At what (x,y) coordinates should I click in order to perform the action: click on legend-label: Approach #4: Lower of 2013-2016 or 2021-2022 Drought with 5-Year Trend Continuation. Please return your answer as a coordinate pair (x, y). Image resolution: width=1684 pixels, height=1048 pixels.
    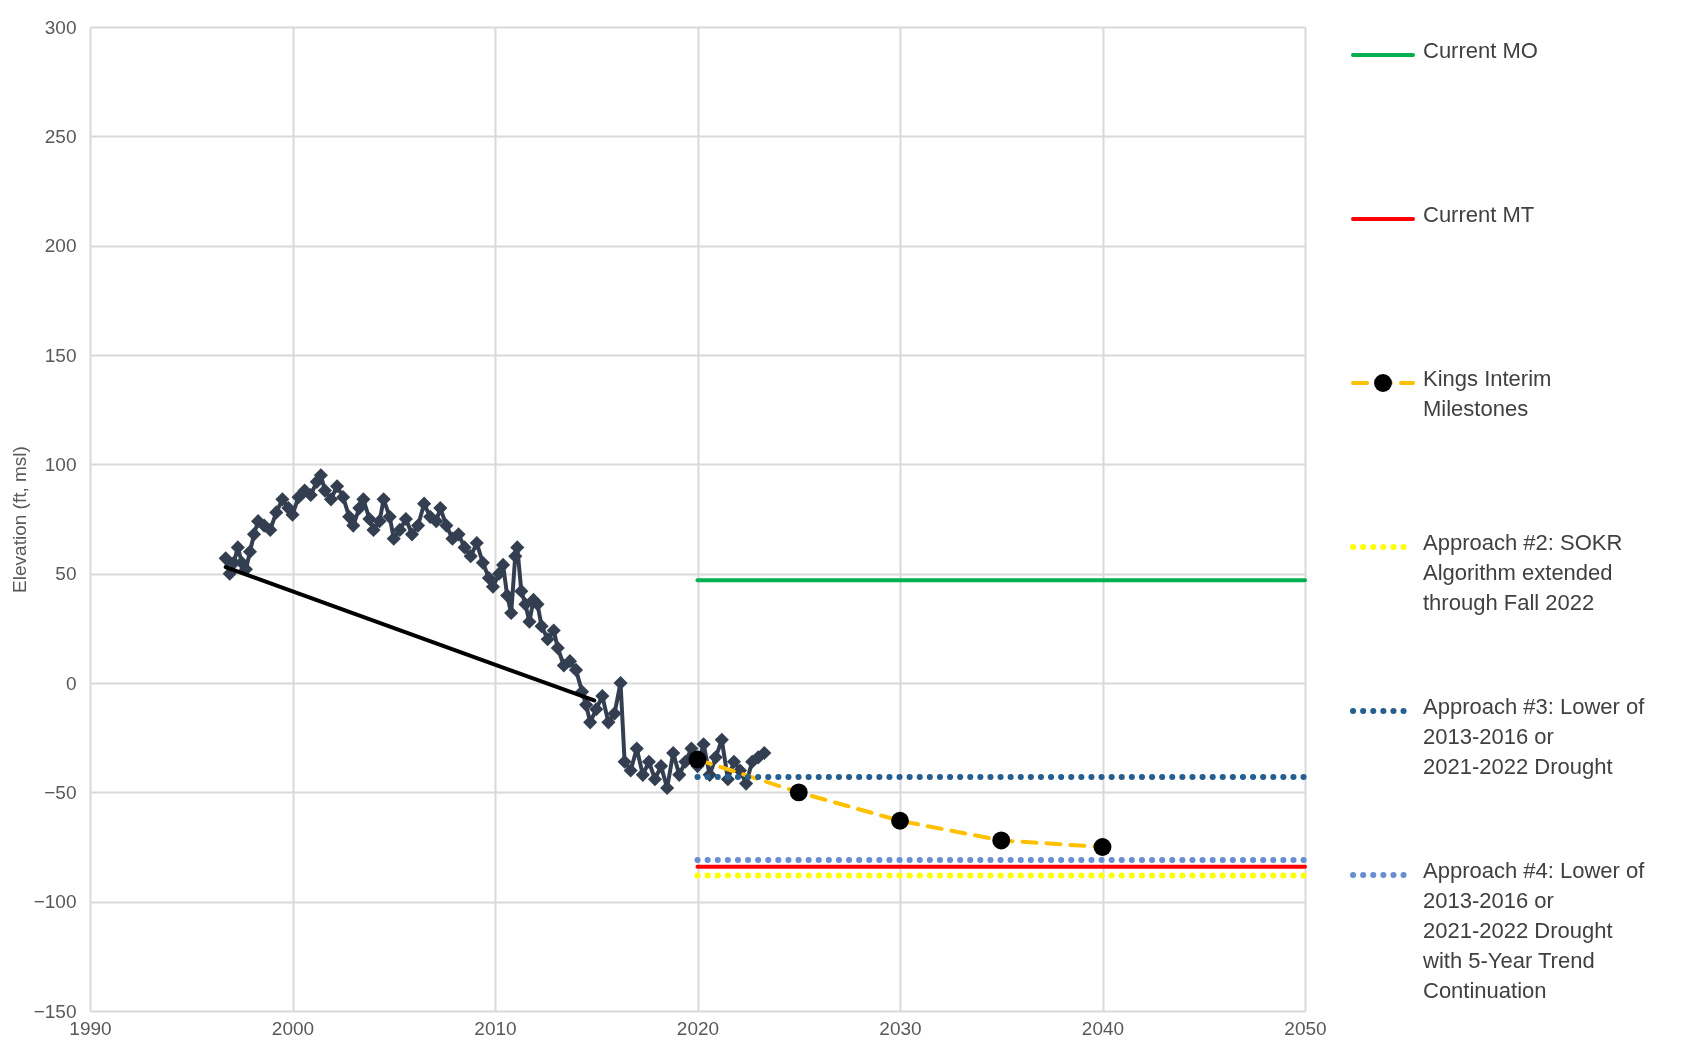
    Looking at the image, I should click on (1534, 930).